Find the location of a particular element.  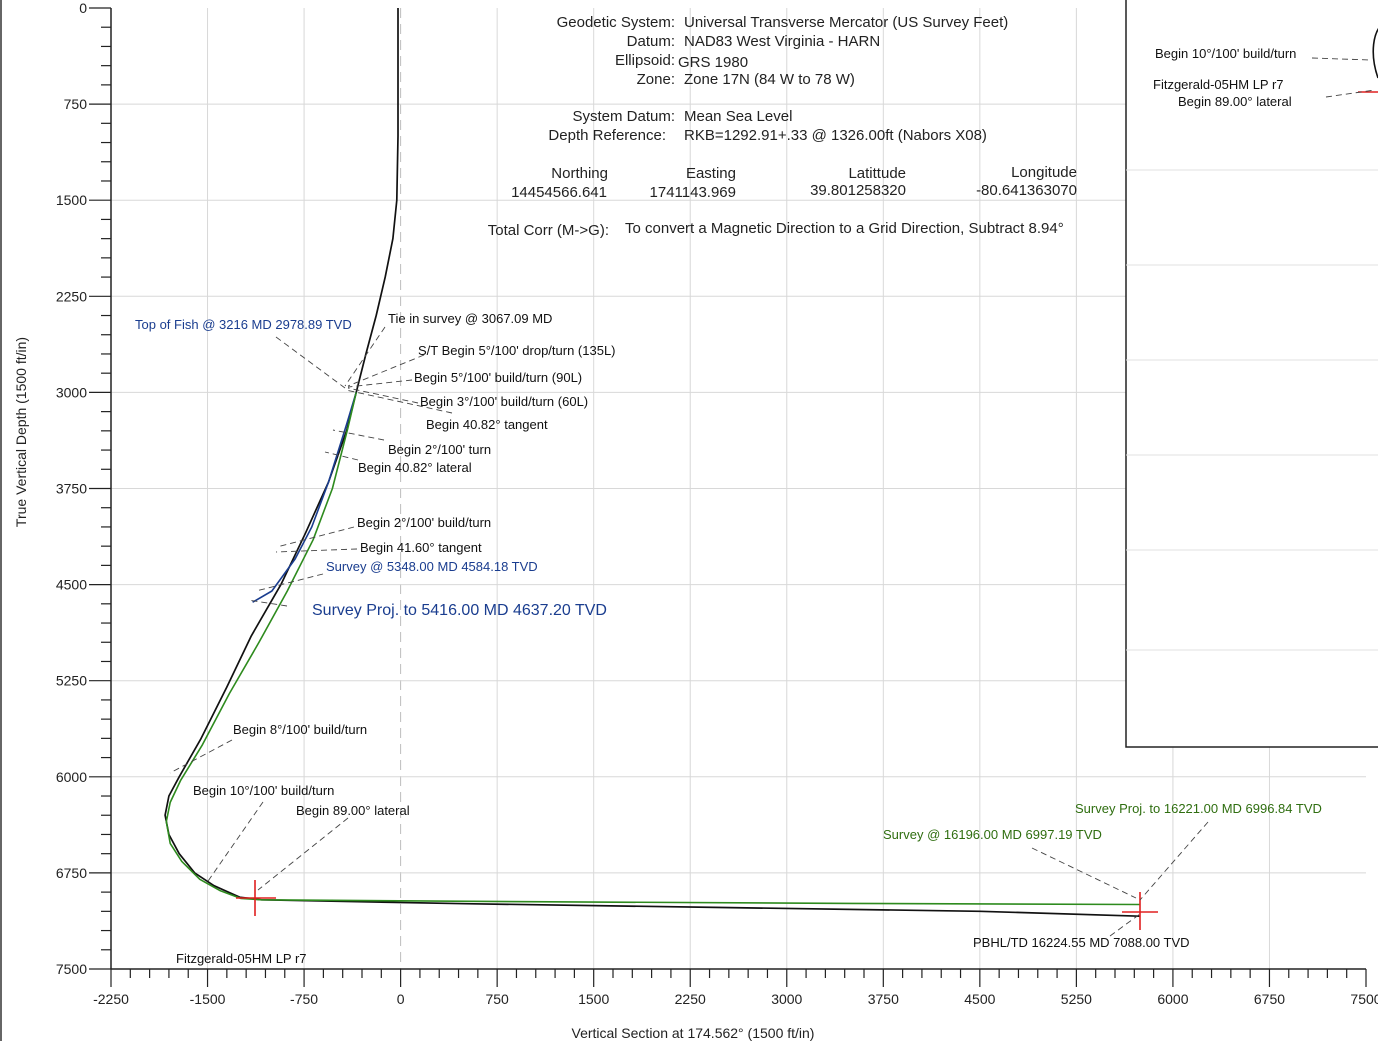

info-northing-label: Northing is located at coordinates (579, 173).